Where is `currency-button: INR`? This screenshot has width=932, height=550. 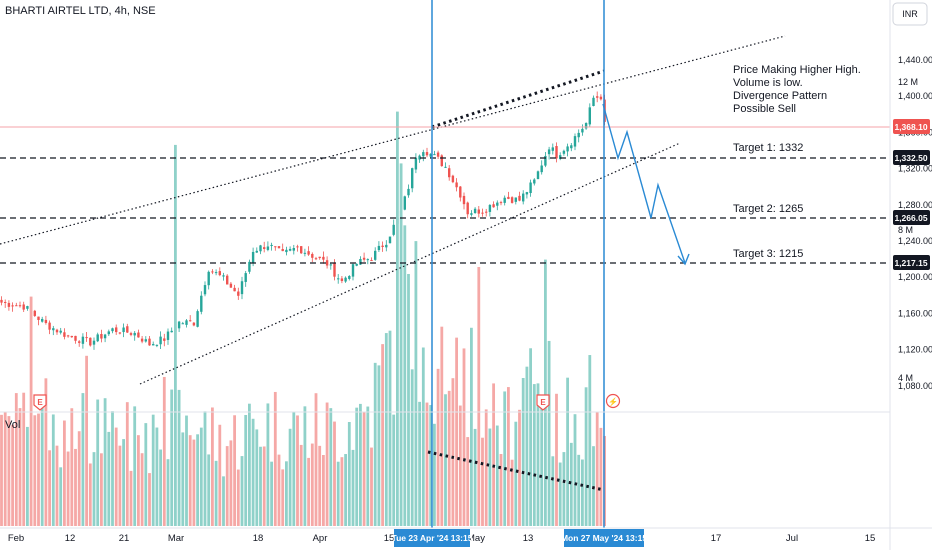
currency-button: INR is located at coordinates (910, 14).